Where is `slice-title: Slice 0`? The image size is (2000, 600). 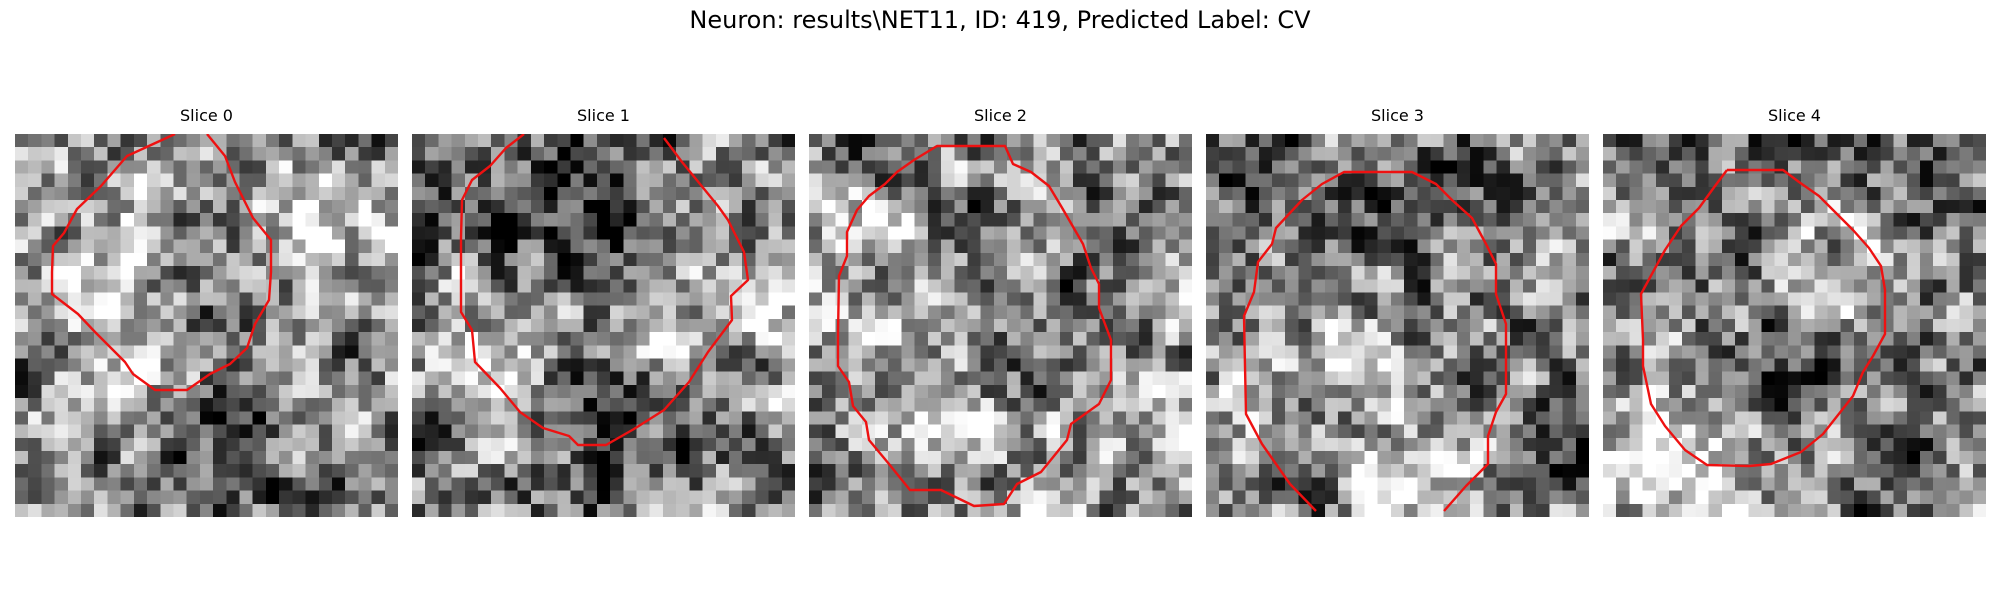
slice-title: Slice 0 is located at coordinates (206, 115).